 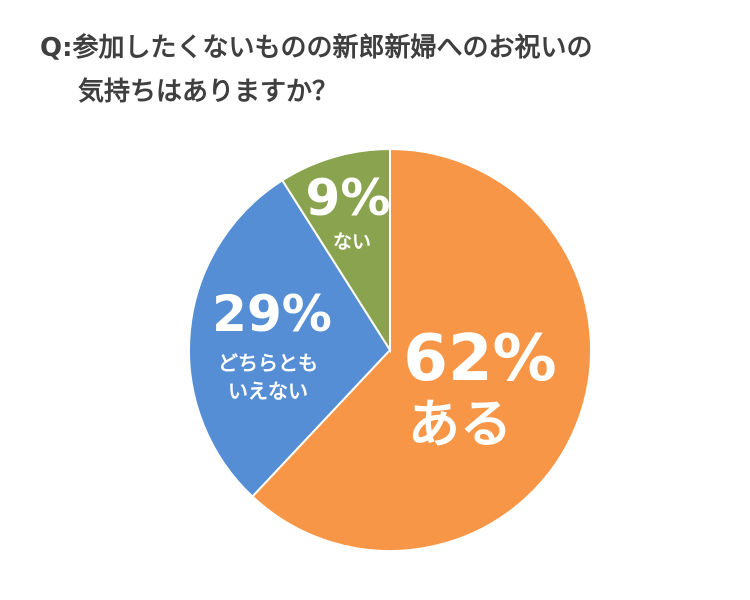 I want to click on slice-category-label: ない, so click(x=352, y=242).